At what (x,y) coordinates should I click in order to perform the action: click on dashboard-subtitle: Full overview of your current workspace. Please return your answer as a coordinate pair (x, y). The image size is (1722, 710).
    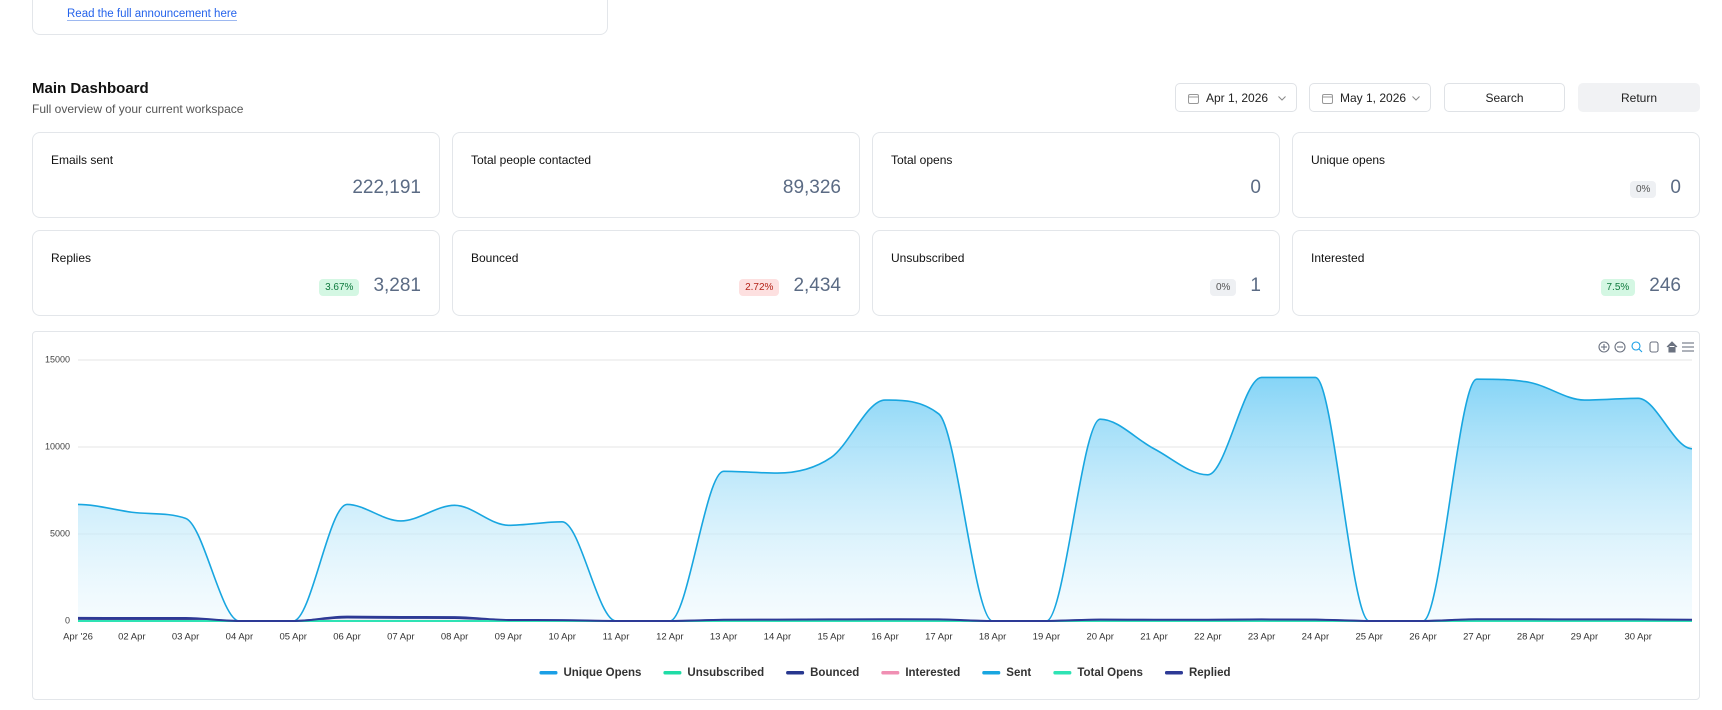
    Looking at the image, I should click on (138, 109).